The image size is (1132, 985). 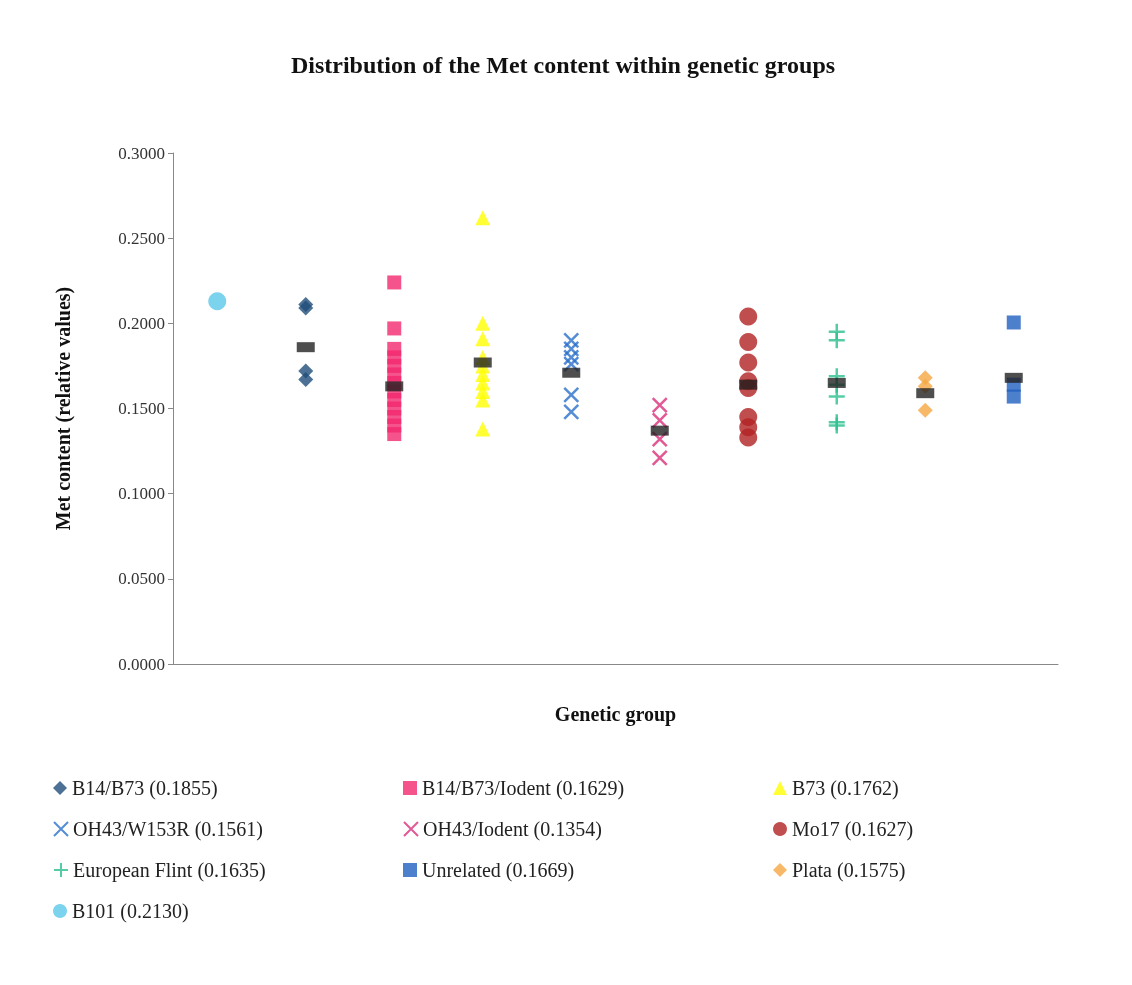 What do you see at coordinates (498, 870) in the screenshot?
I see `legend-label: Unrelated (0.1669)` at bounding box center [498, 870].